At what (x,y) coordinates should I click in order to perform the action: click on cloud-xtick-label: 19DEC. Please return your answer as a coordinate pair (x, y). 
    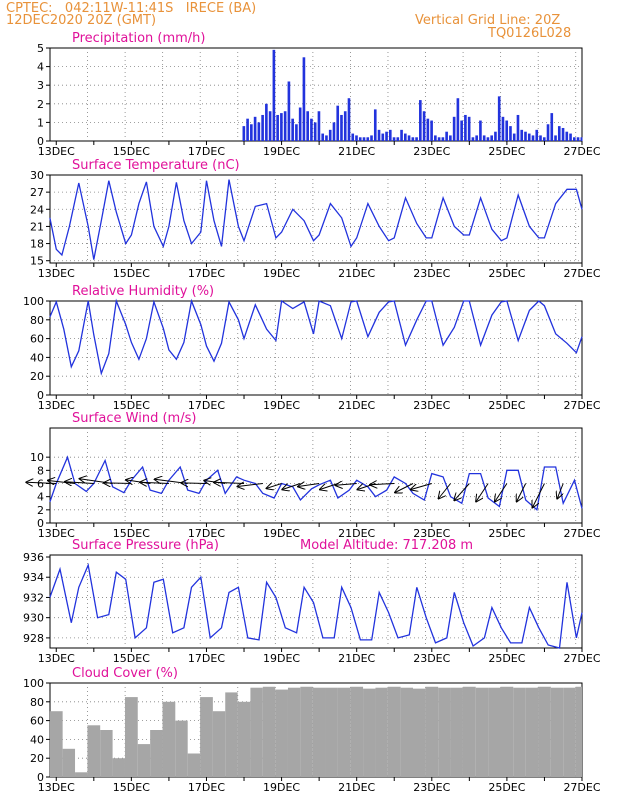
    Looking at the image, I should click on (281, 787).